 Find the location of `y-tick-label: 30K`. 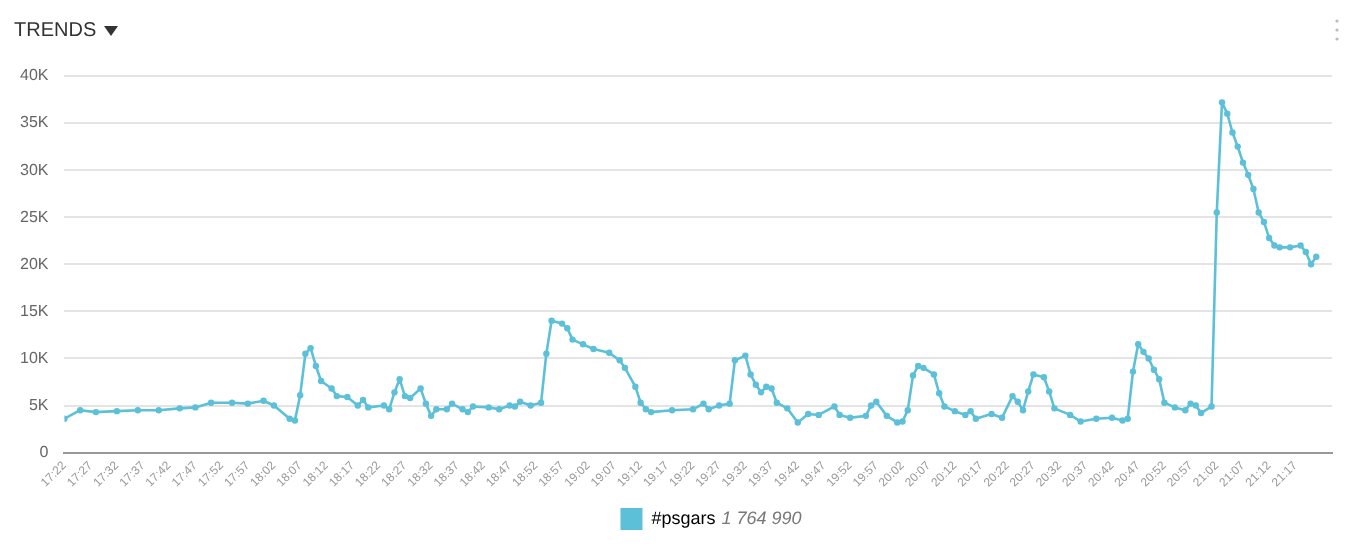

y-tick-label: 30K is located at coordinates (35, 169).